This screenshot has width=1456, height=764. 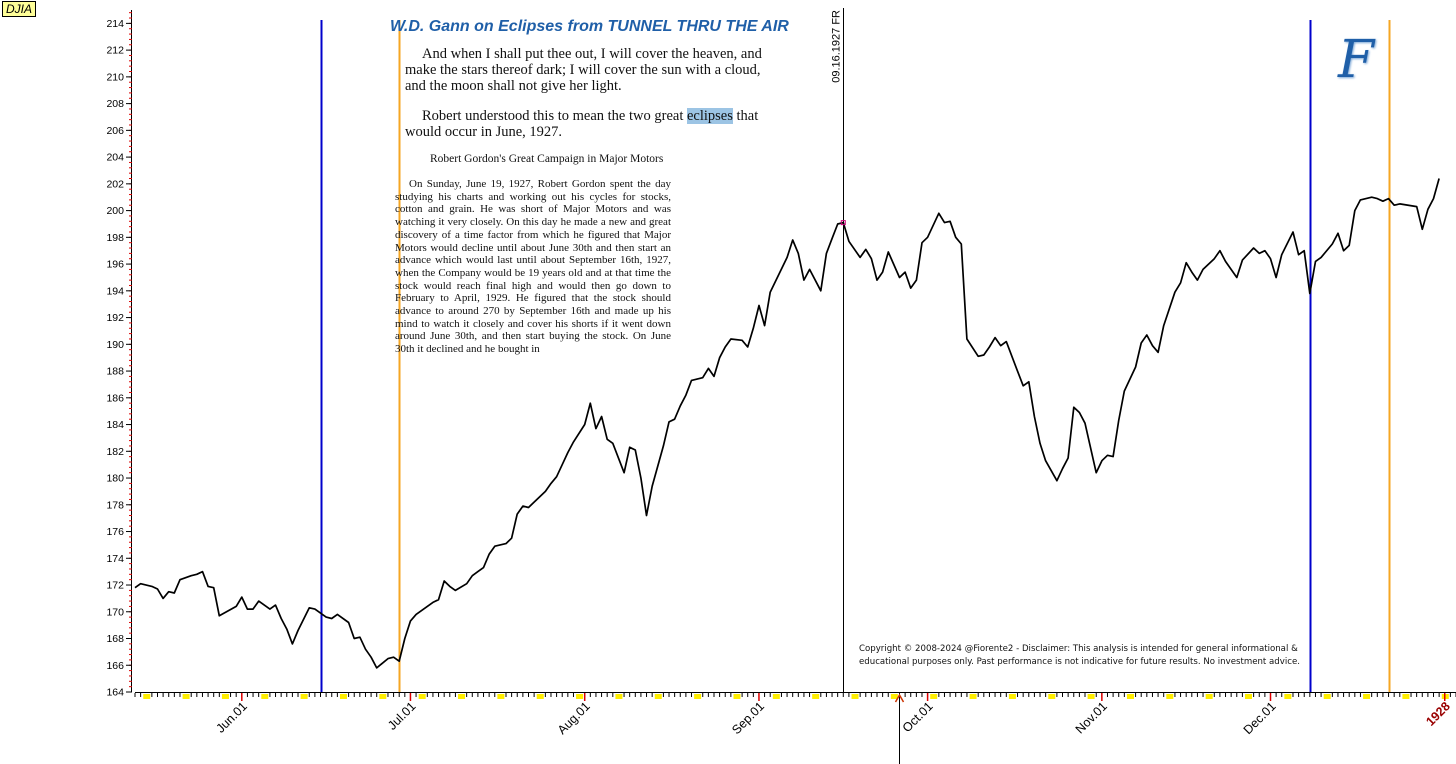 What do you see at coordinates (1260, 718) in the screenshot?
I see `x-tick-label: Dec.01` at bounding box center [1260, 718].